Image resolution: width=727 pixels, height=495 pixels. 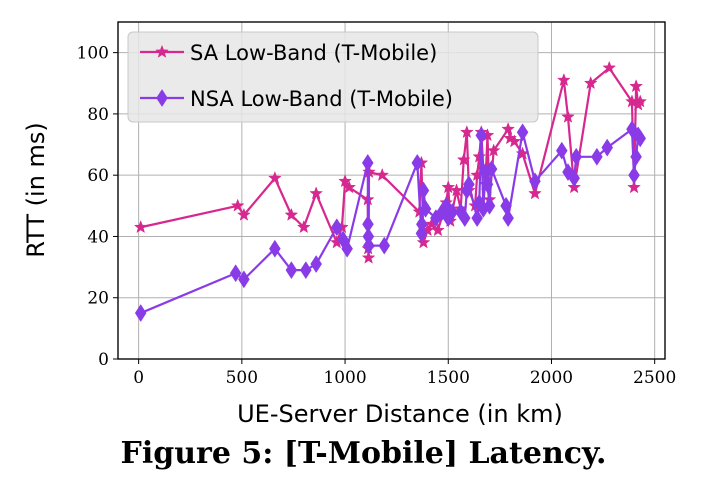 I want to click on y-tick-label: 40, so click(x=98, y=237).